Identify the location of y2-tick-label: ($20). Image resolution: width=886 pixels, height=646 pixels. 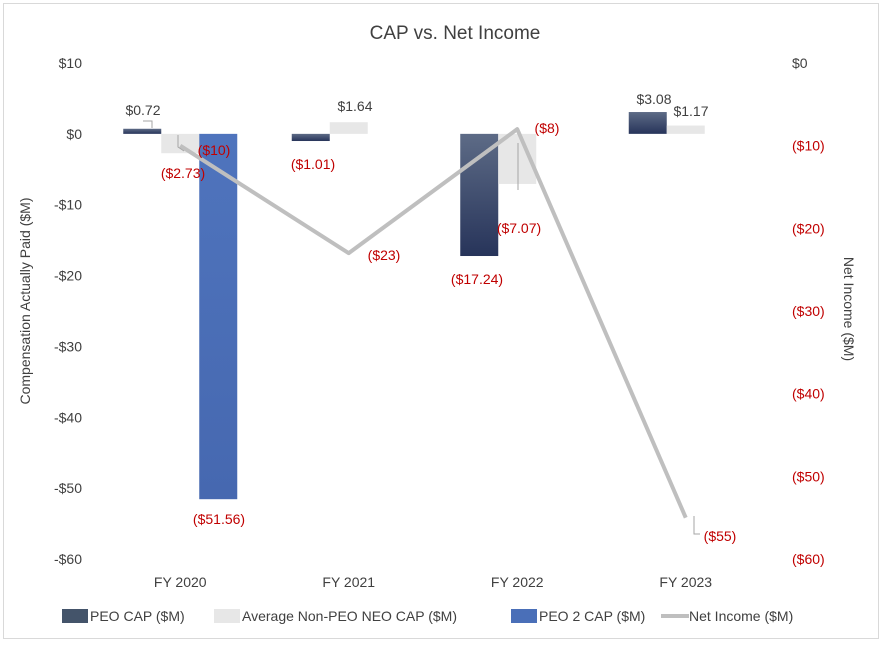
(808, 228).